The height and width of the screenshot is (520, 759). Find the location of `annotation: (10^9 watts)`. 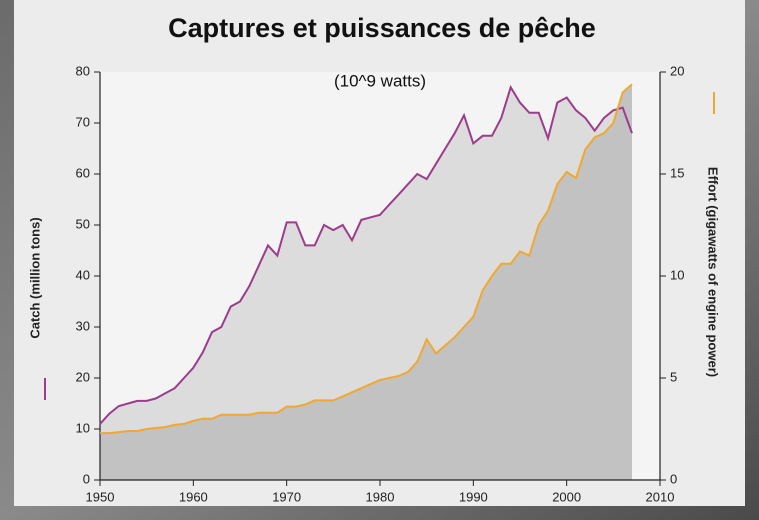

annotation: (10^9 watts) is located at coordinates (380, 80).